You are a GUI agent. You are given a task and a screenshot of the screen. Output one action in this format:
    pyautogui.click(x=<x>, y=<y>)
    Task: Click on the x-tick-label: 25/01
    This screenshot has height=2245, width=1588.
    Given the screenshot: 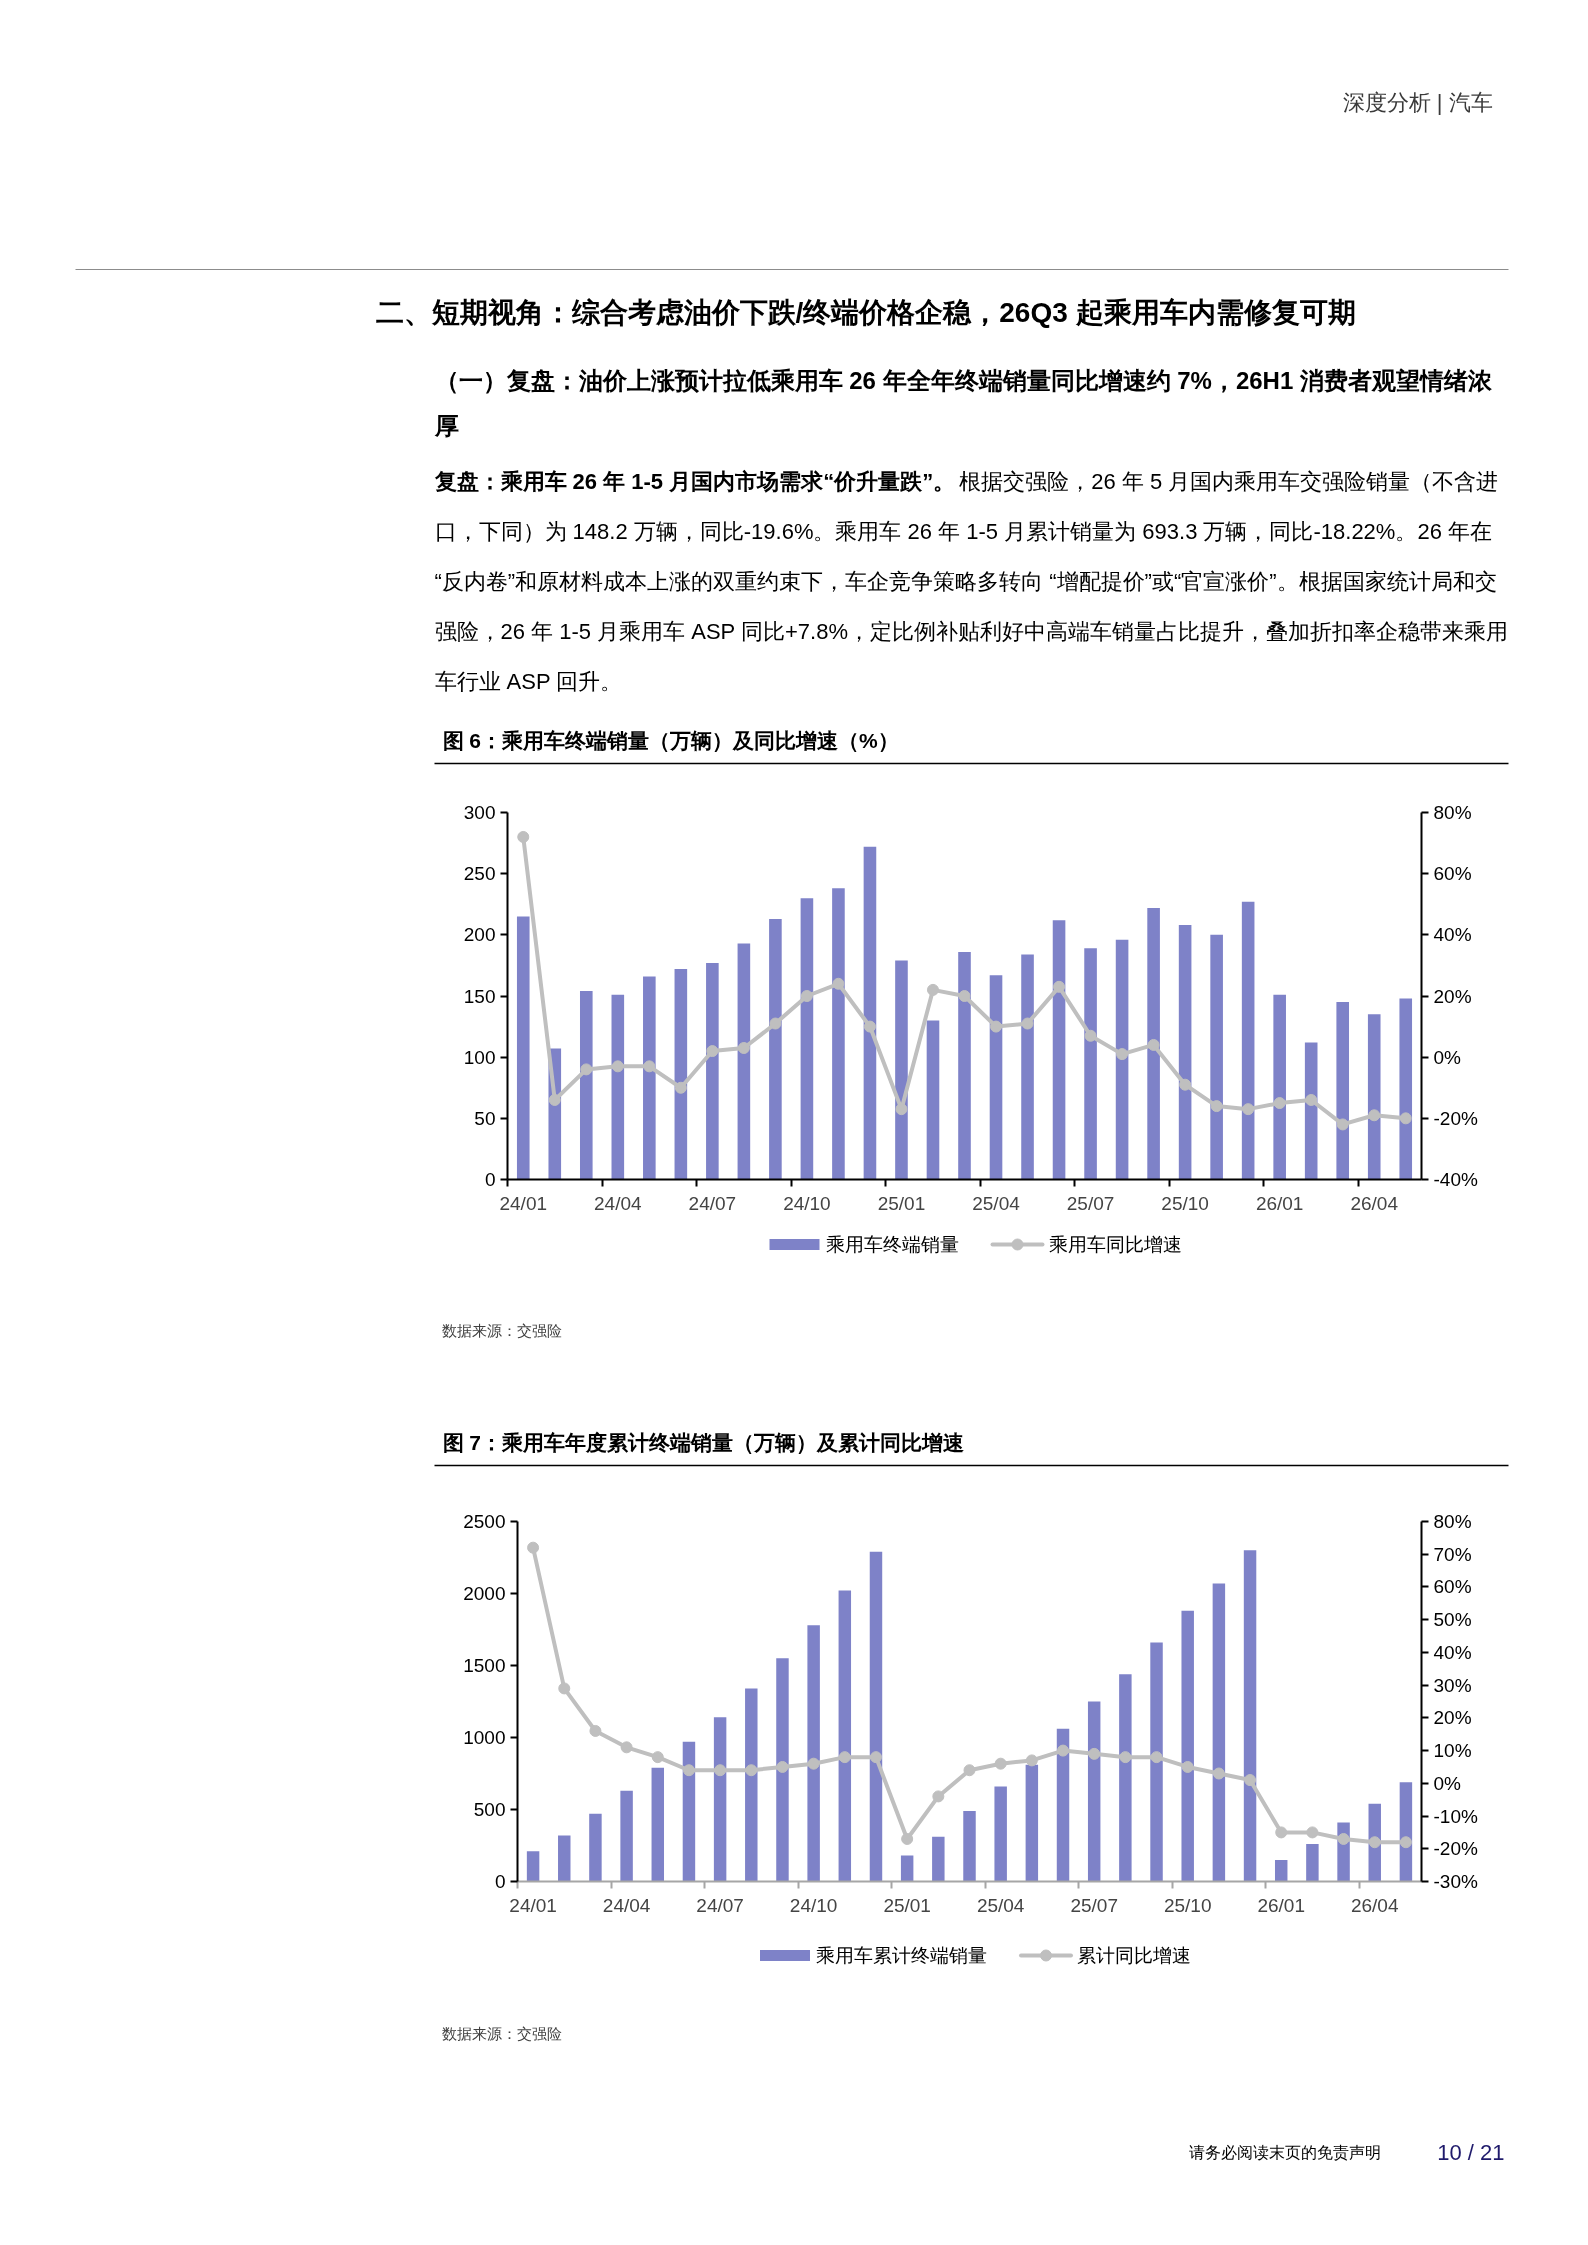 What is the action you would take?
    pyautogui.click(x=901, y=1203)
    